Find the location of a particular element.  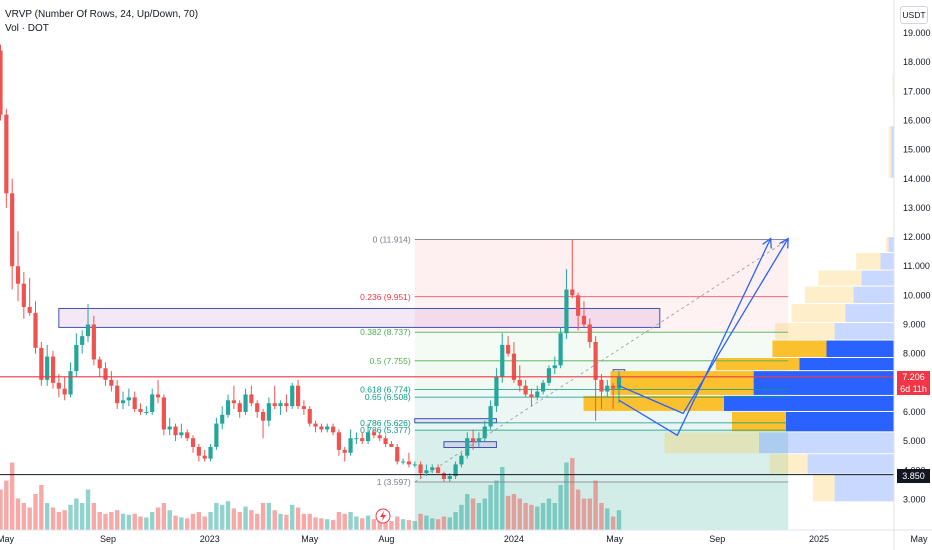

price-tick-label: 17.000 is located at coordinates (917, 91).